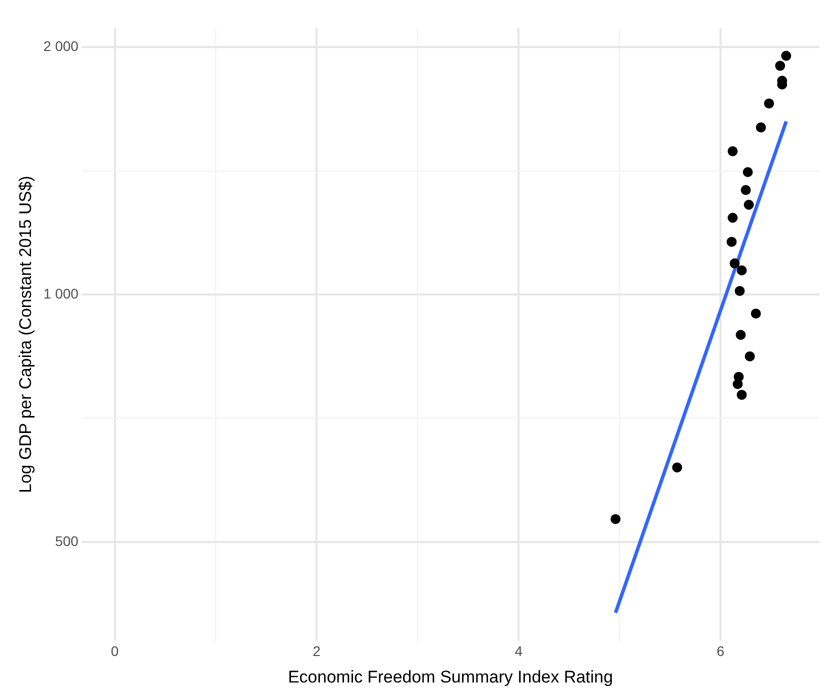  I want to click on x-axis-title: Economic Freedom Summary Index Rating, so click(450, 676).